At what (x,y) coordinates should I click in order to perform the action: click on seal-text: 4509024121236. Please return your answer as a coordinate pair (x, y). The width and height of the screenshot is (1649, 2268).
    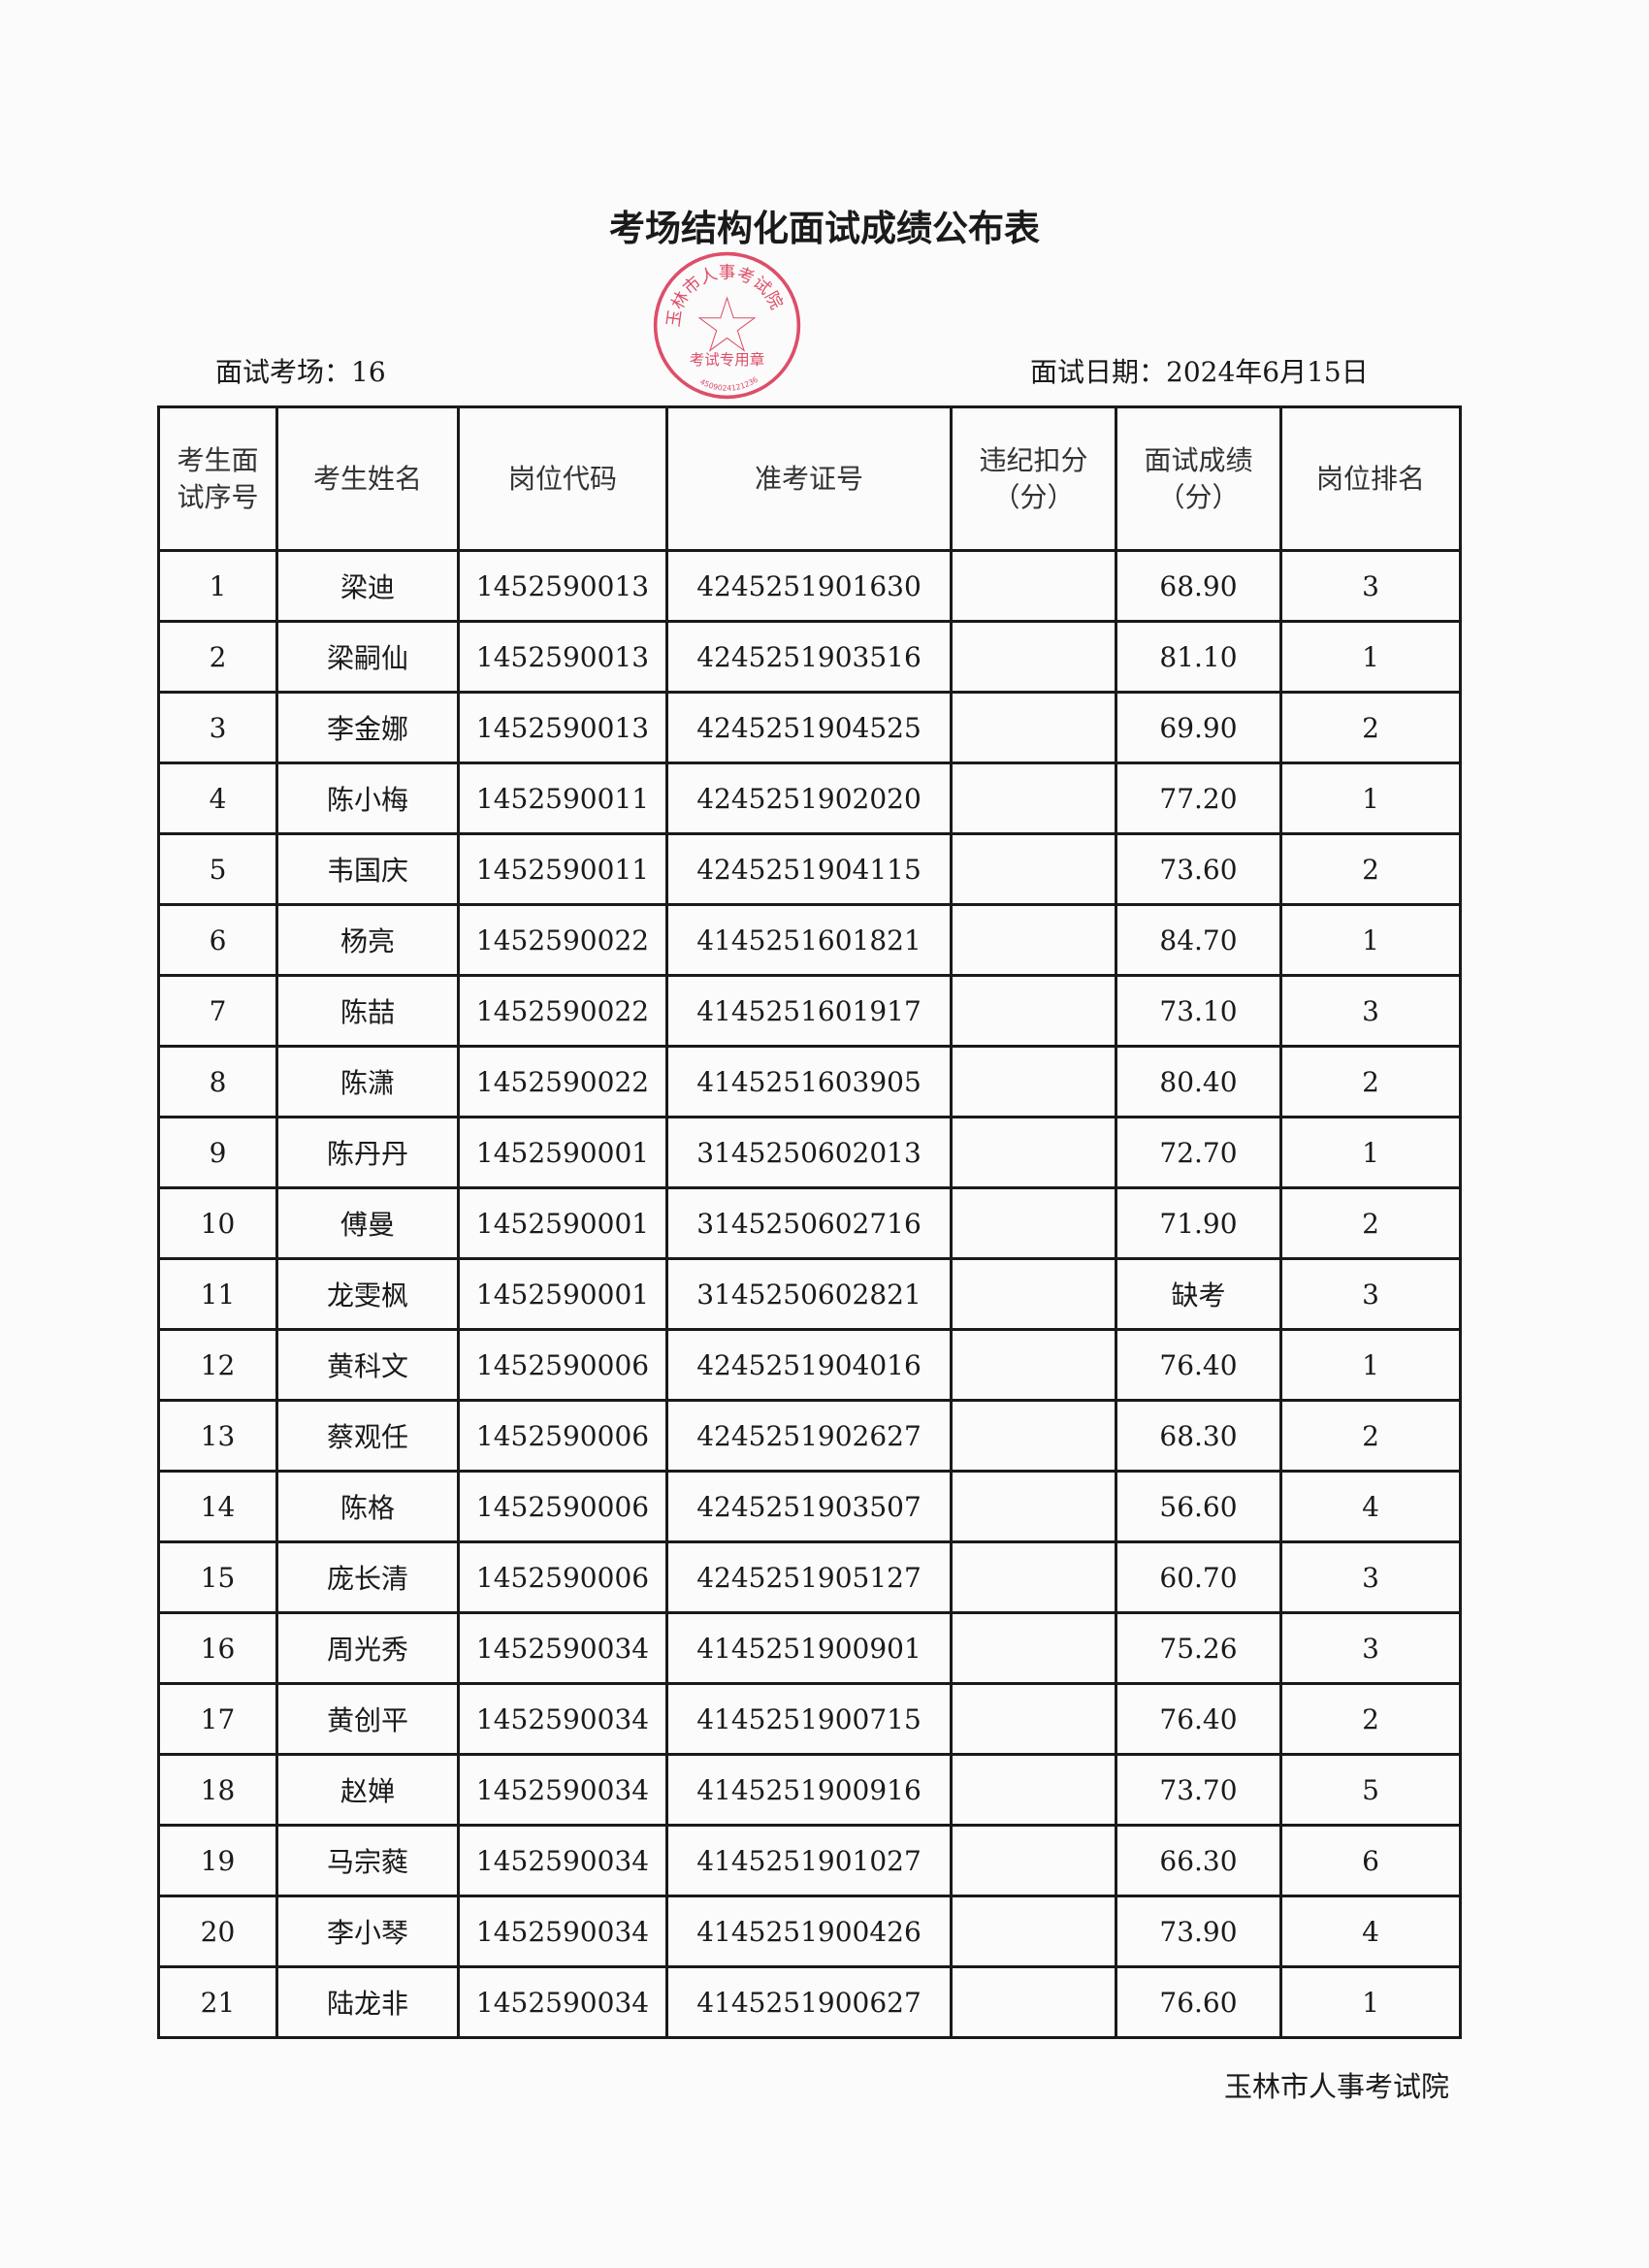
    Looking at the image, I should click on (729, 384).